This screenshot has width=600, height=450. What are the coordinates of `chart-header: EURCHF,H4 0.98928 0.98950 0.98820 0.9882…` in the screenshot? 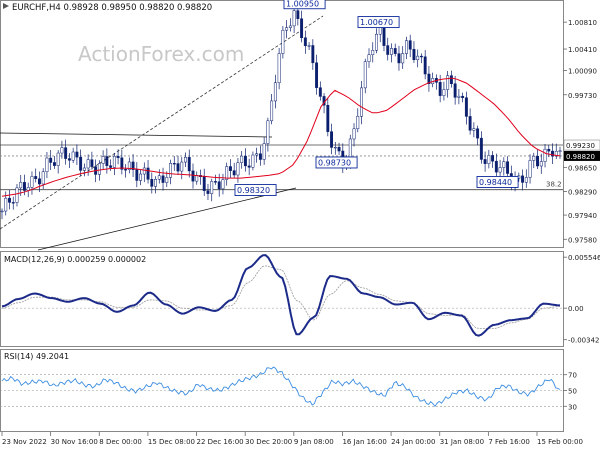 It's located at (112, 8).